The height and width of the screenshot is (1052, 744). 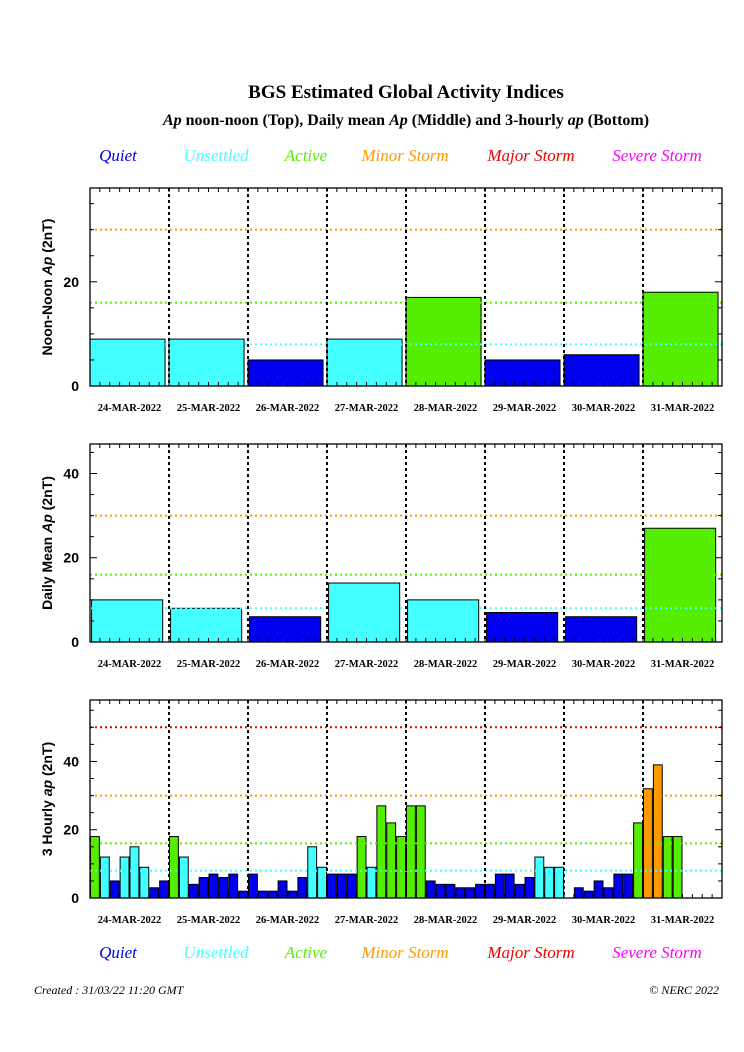 I want to click on y-tick-label: 20, so click(x=71, y=282).